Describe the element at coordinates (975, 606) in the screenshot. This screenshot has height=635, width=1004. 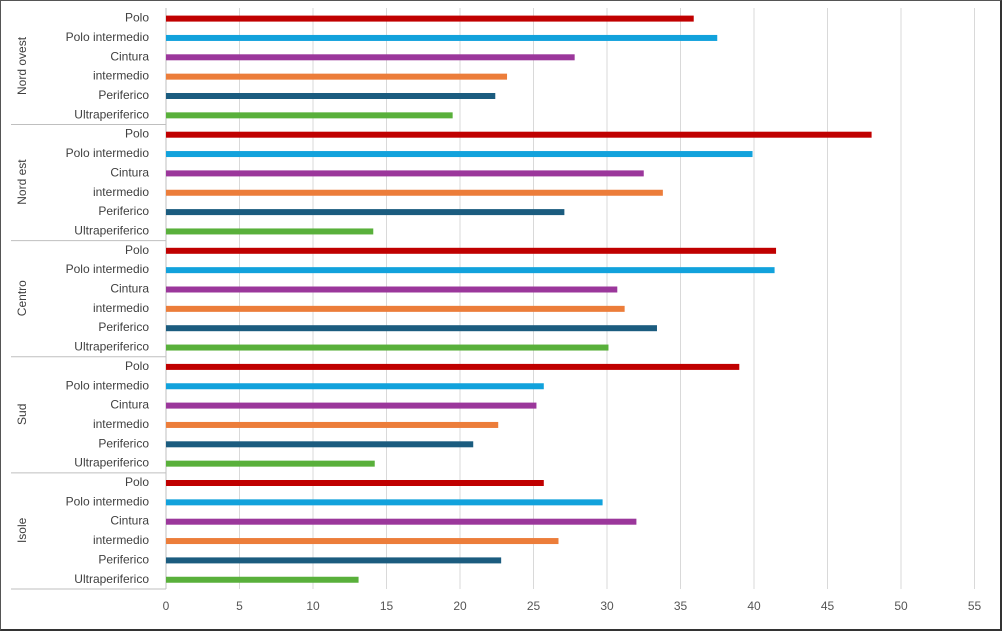
I see `x-tick-label: 55` at that location.